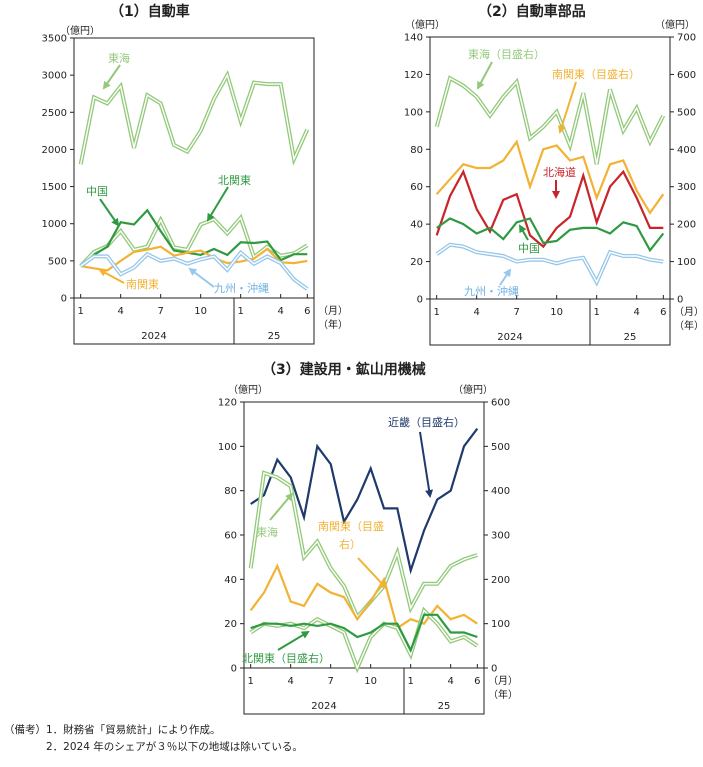 The image size is (703, 767). I want to click on c1-series-3-line, so click(194, 258).